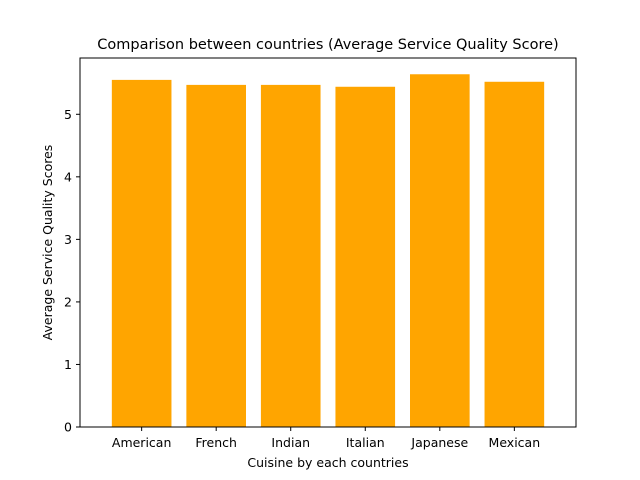 The image size is (640, 480). Describe the element at coordinates (216, 255) in the screenshot. I see `bar-french` at that location.